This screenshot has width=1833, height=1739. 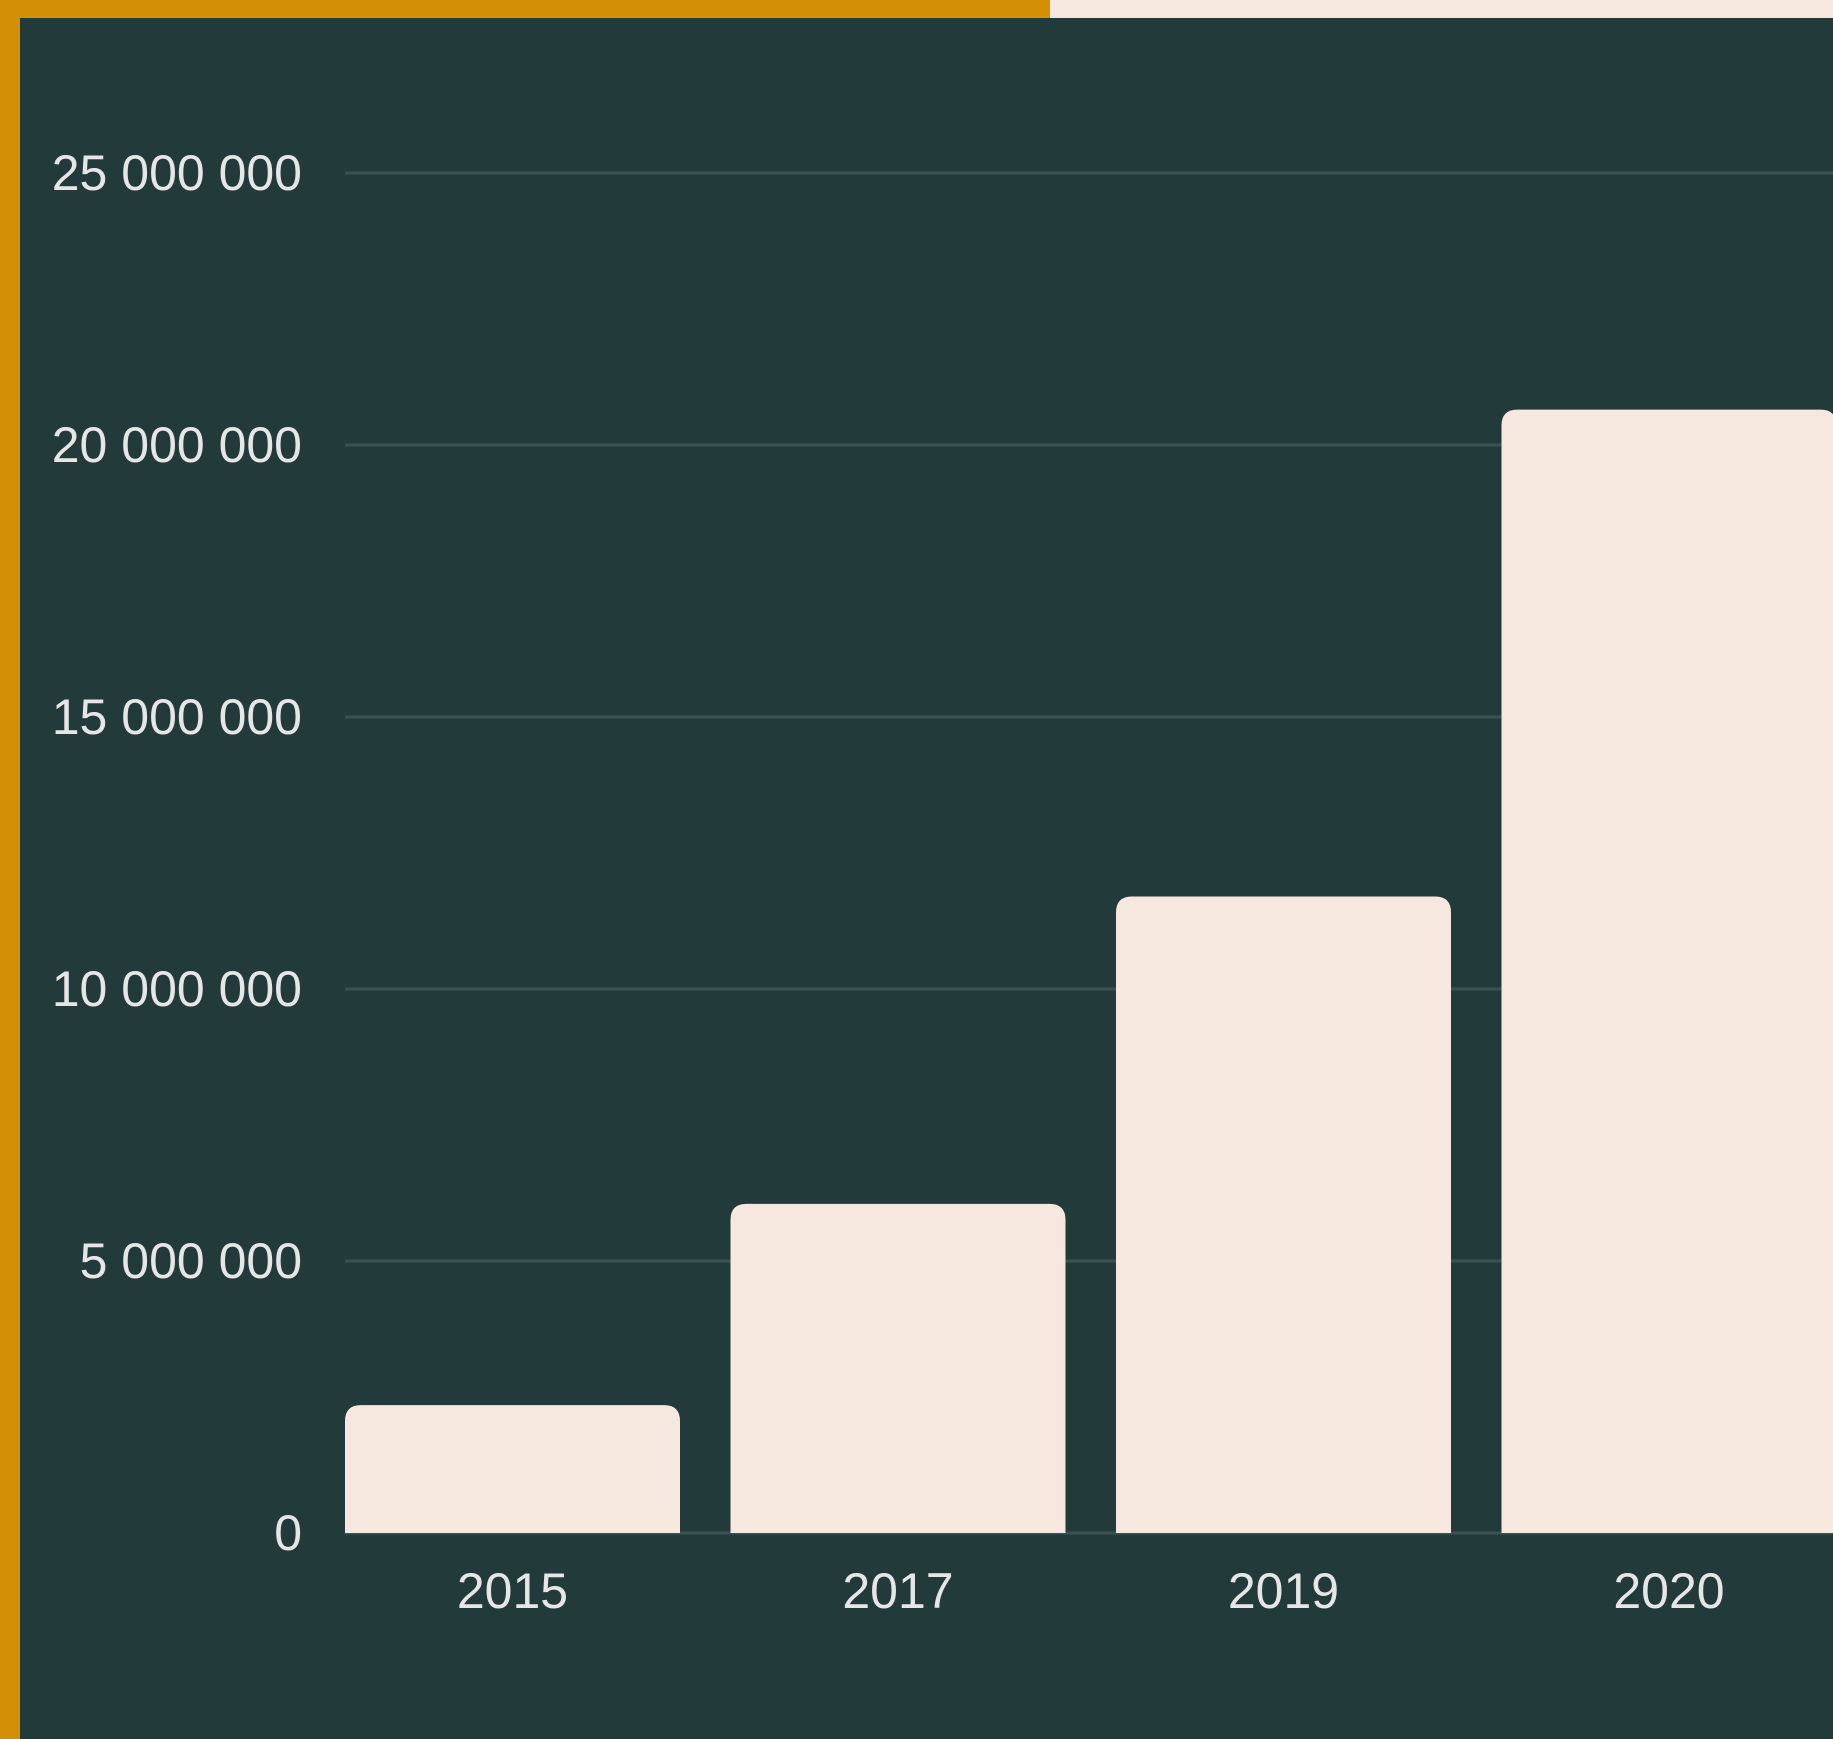 What do you see at coordinates (177, 445) in the screenshot?
I see `y-tick-label: 20 000 000` at bounding box center [177, 445].